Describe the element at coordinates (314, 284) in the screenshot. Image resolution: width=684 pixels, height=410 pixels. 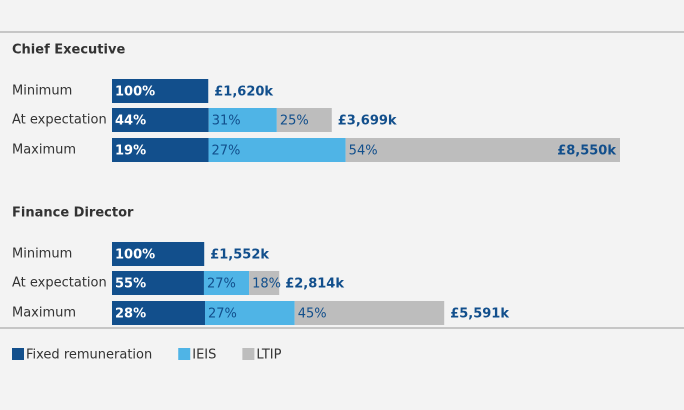
I see `total-label: £2,814k` at that location.